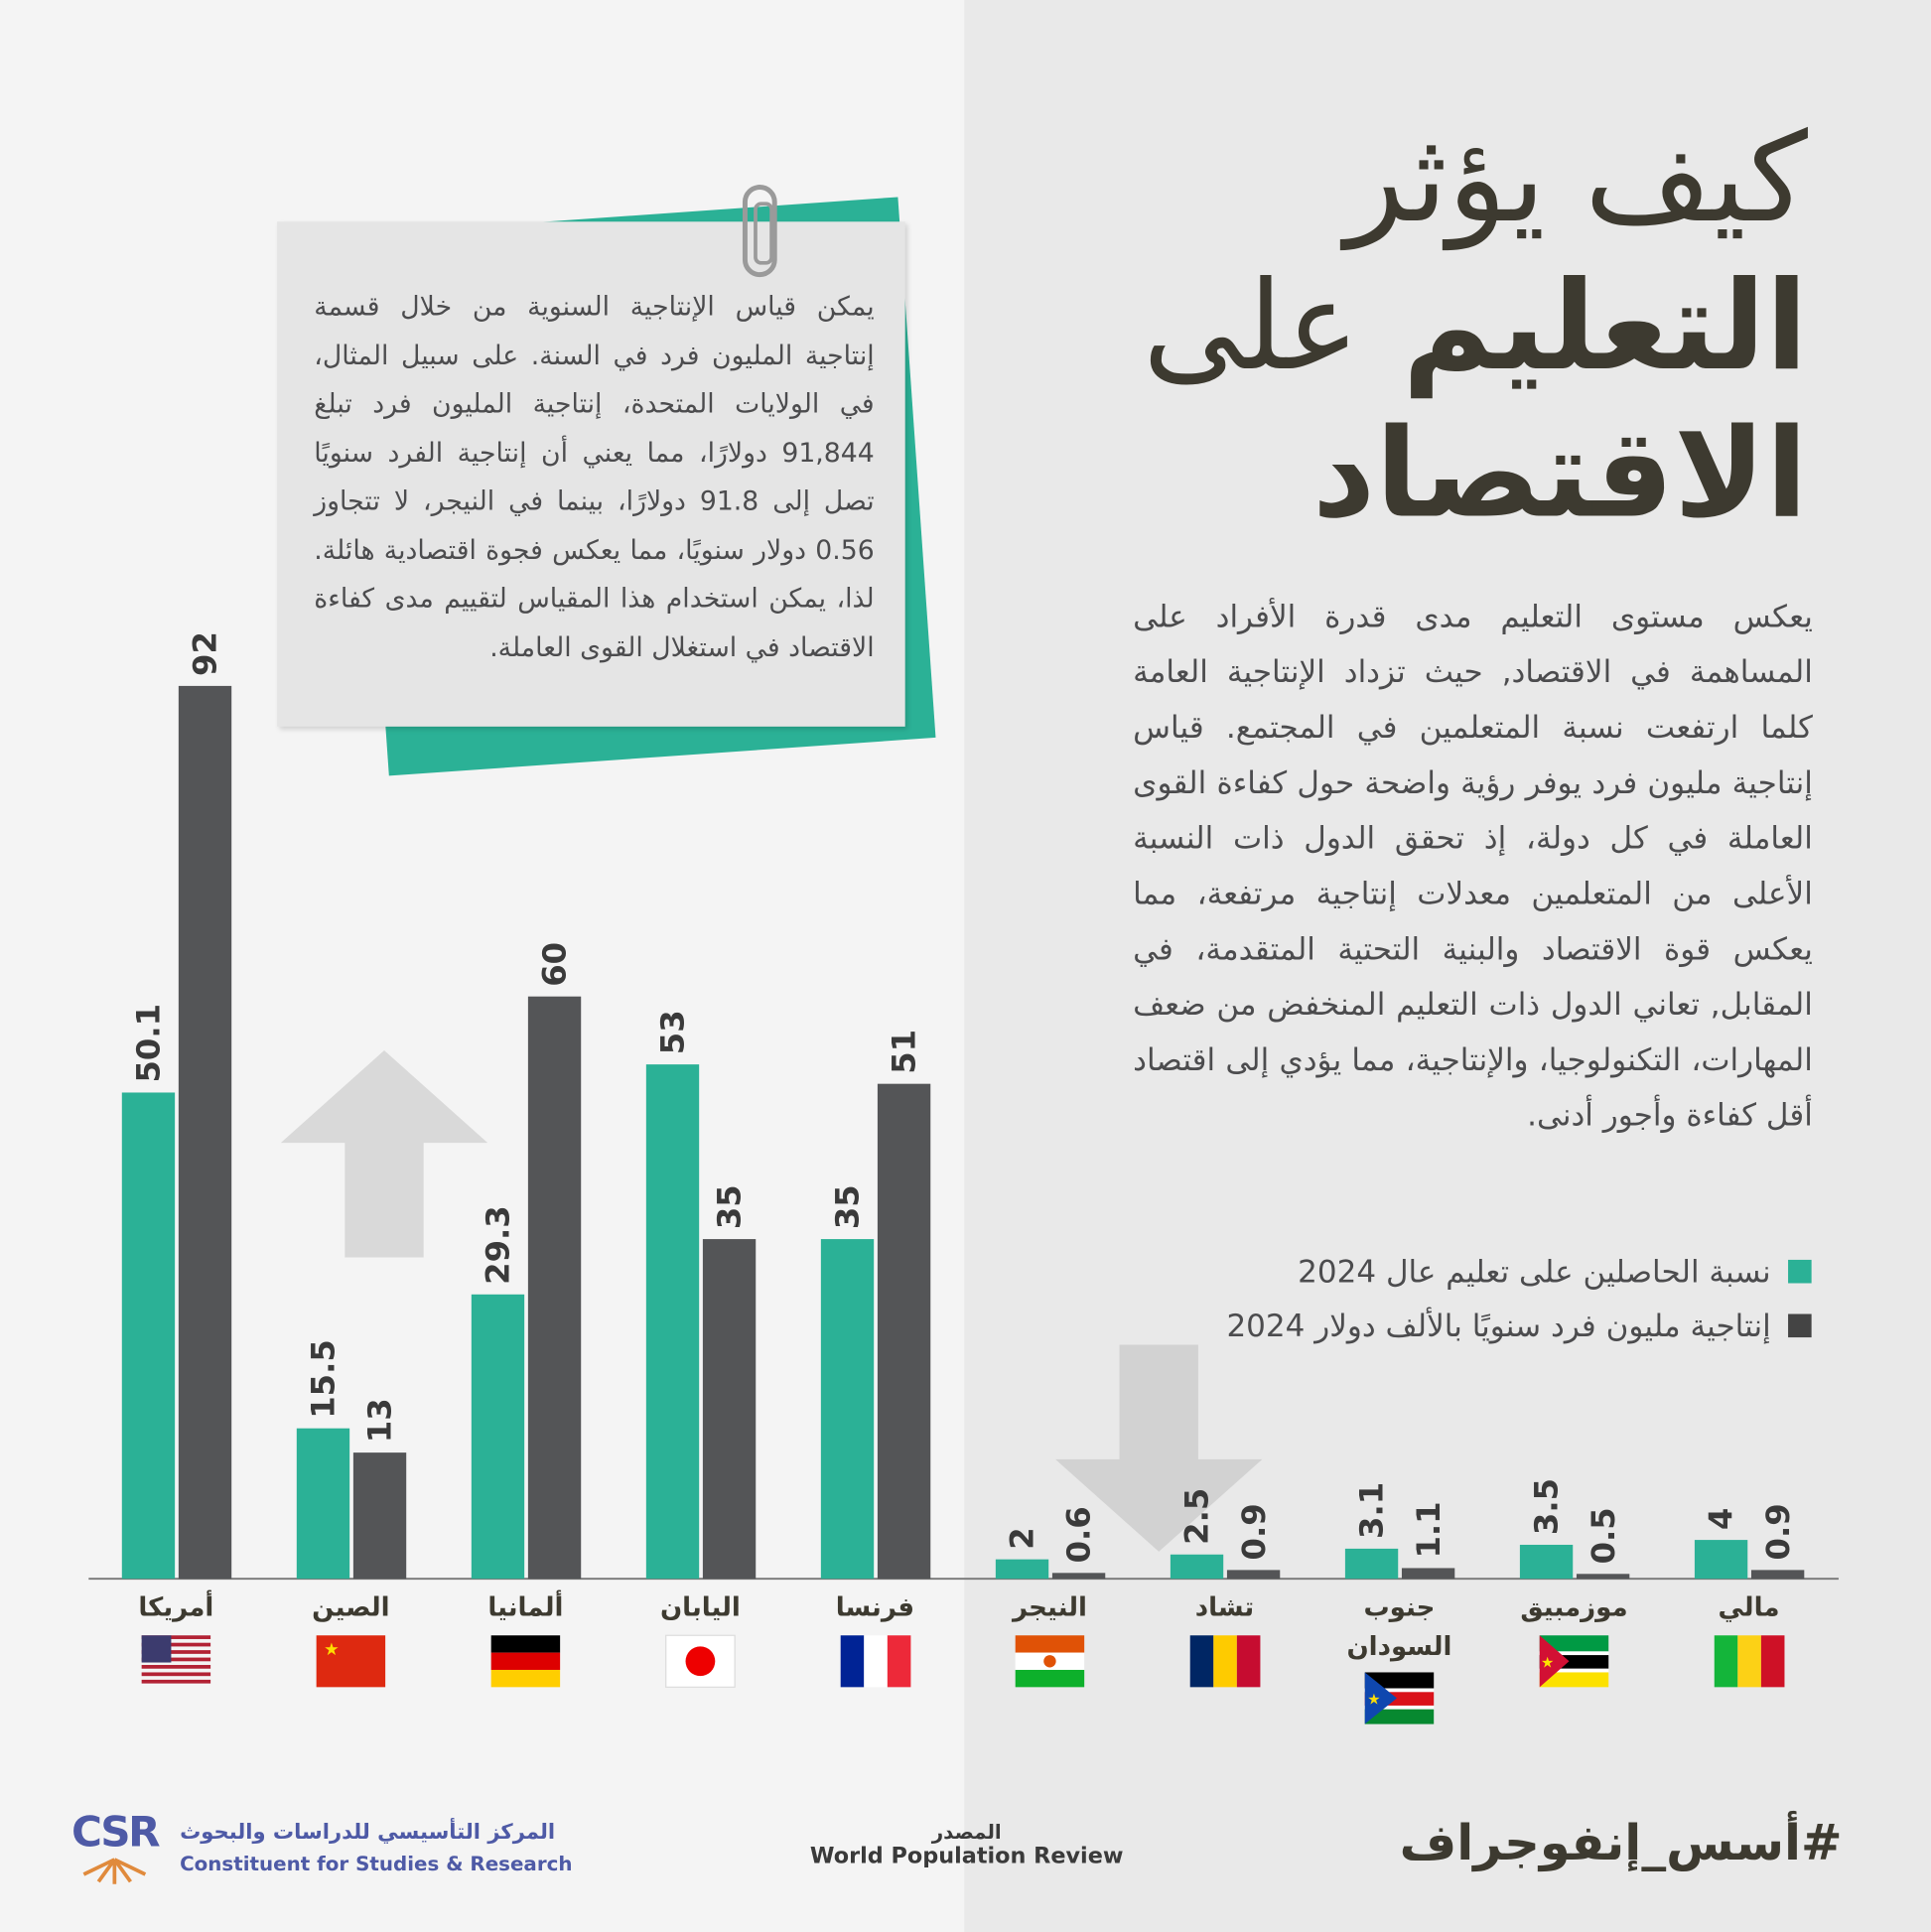  I want to click on data-label: 3.1, so click(1372, 1510).